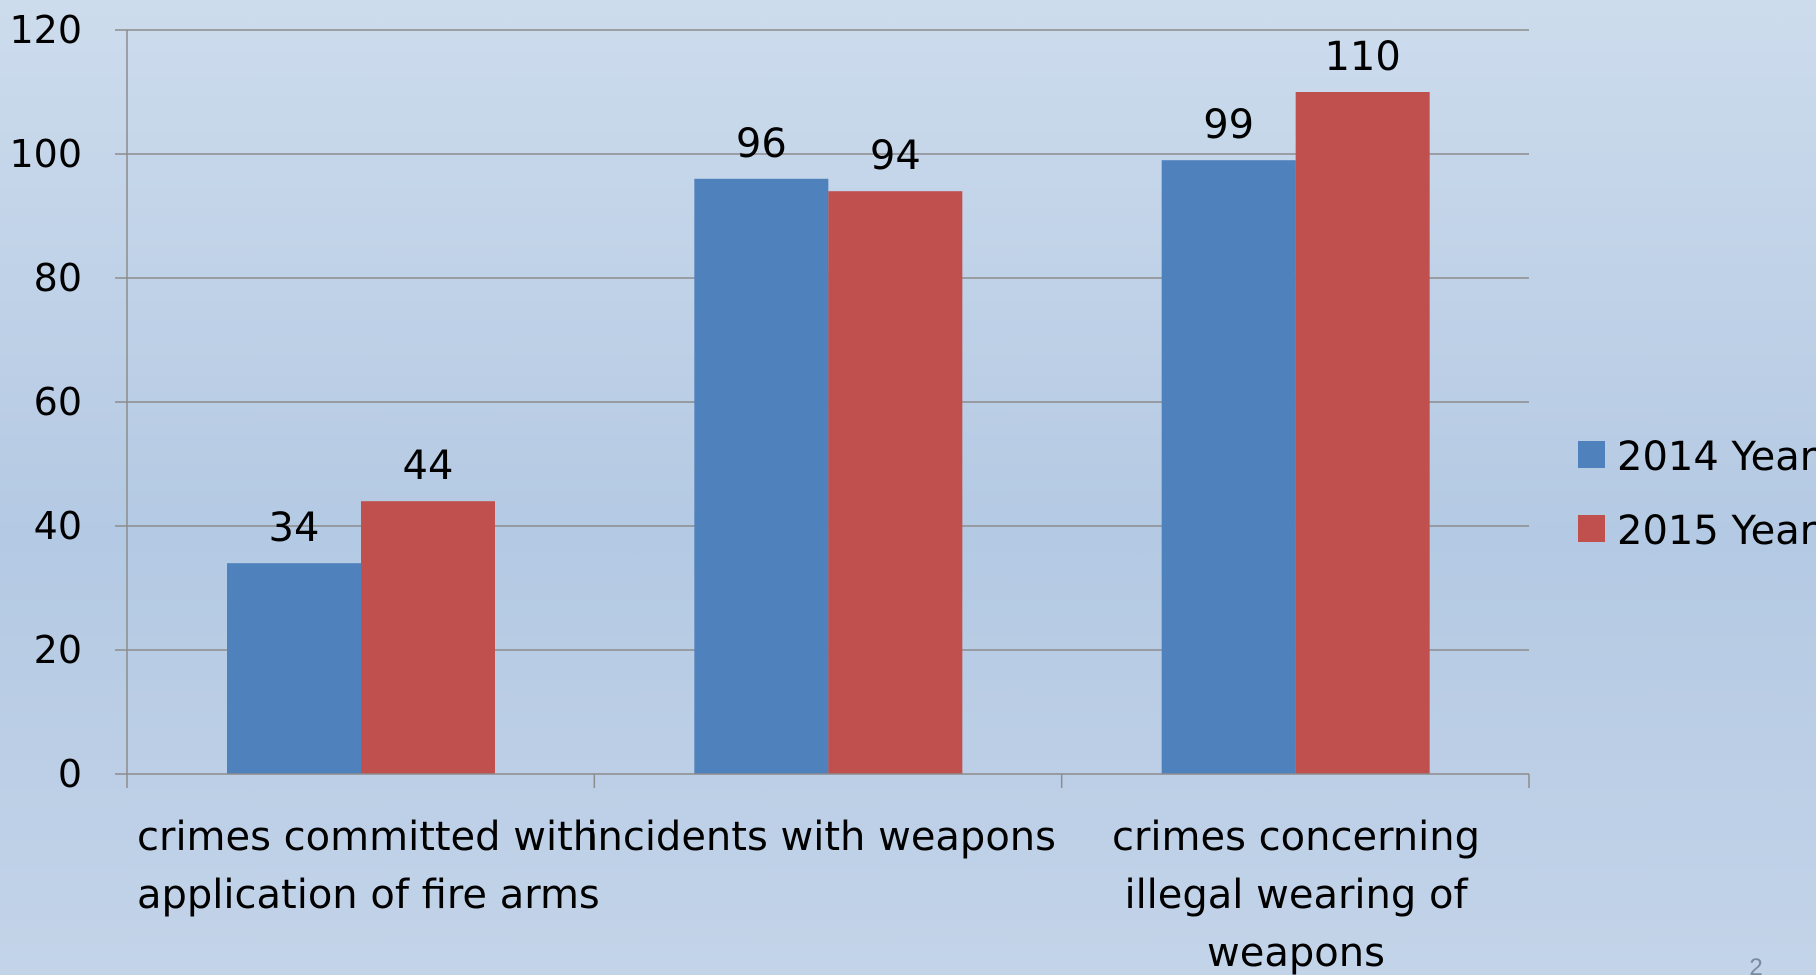 The width and height of the screenshot is (1816, 975). I want to click on x-category-label-line: illegal wearing of, so click(1296, 895).